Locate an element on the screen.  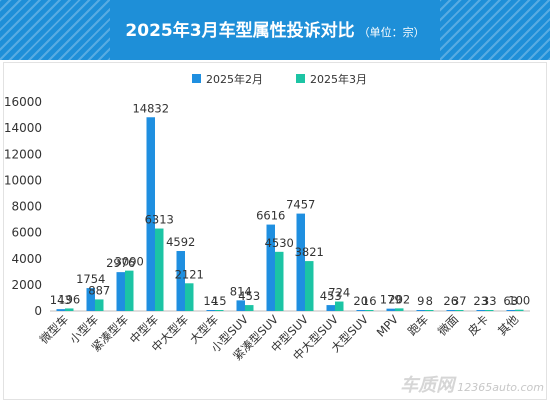
bar-value-label: 8 is located at coordinates (429, 301).